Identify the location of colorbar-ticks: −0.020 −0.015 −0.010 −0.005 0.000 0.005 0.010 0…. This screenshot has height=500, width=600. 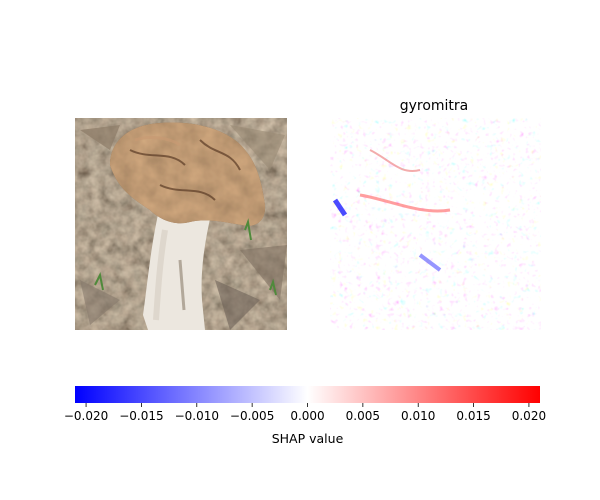
(305, 413).